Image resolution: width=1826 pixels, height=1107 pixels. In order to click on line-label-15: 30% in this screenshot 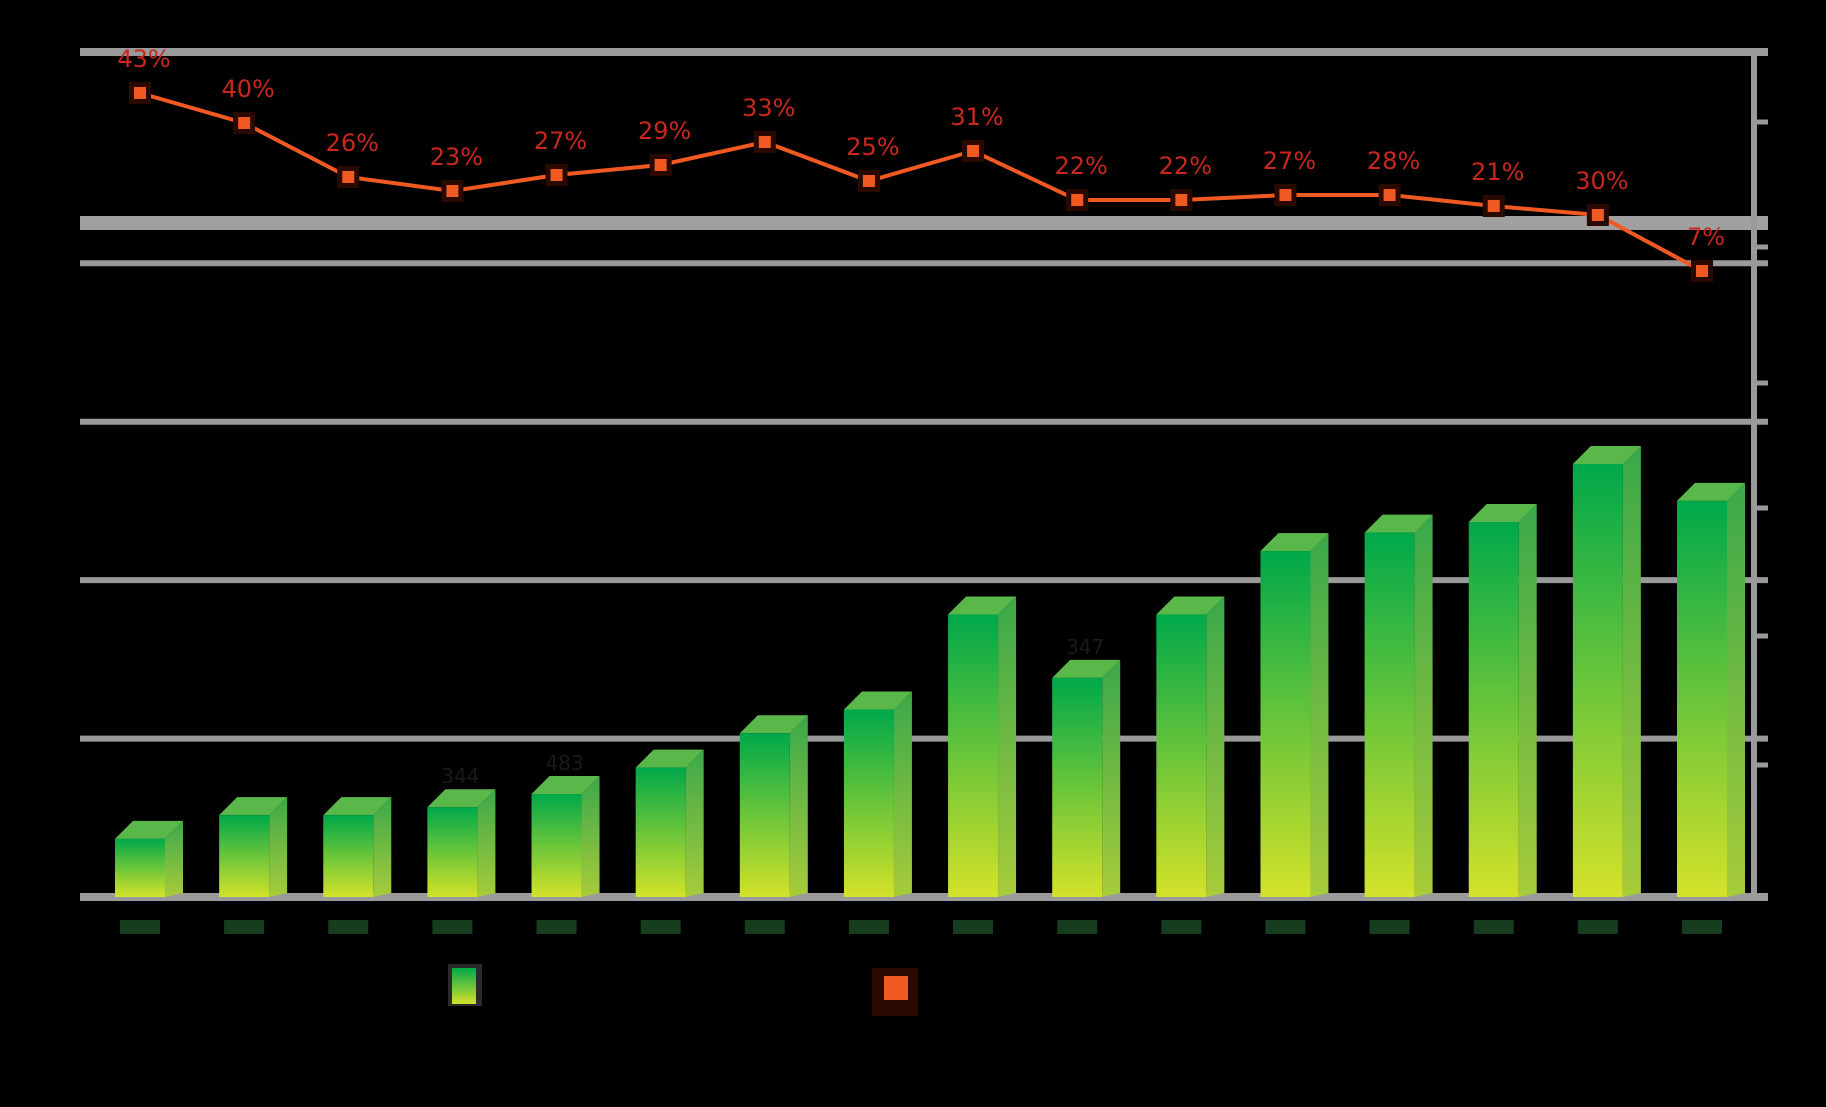, I will do `click(1601, 181)`.